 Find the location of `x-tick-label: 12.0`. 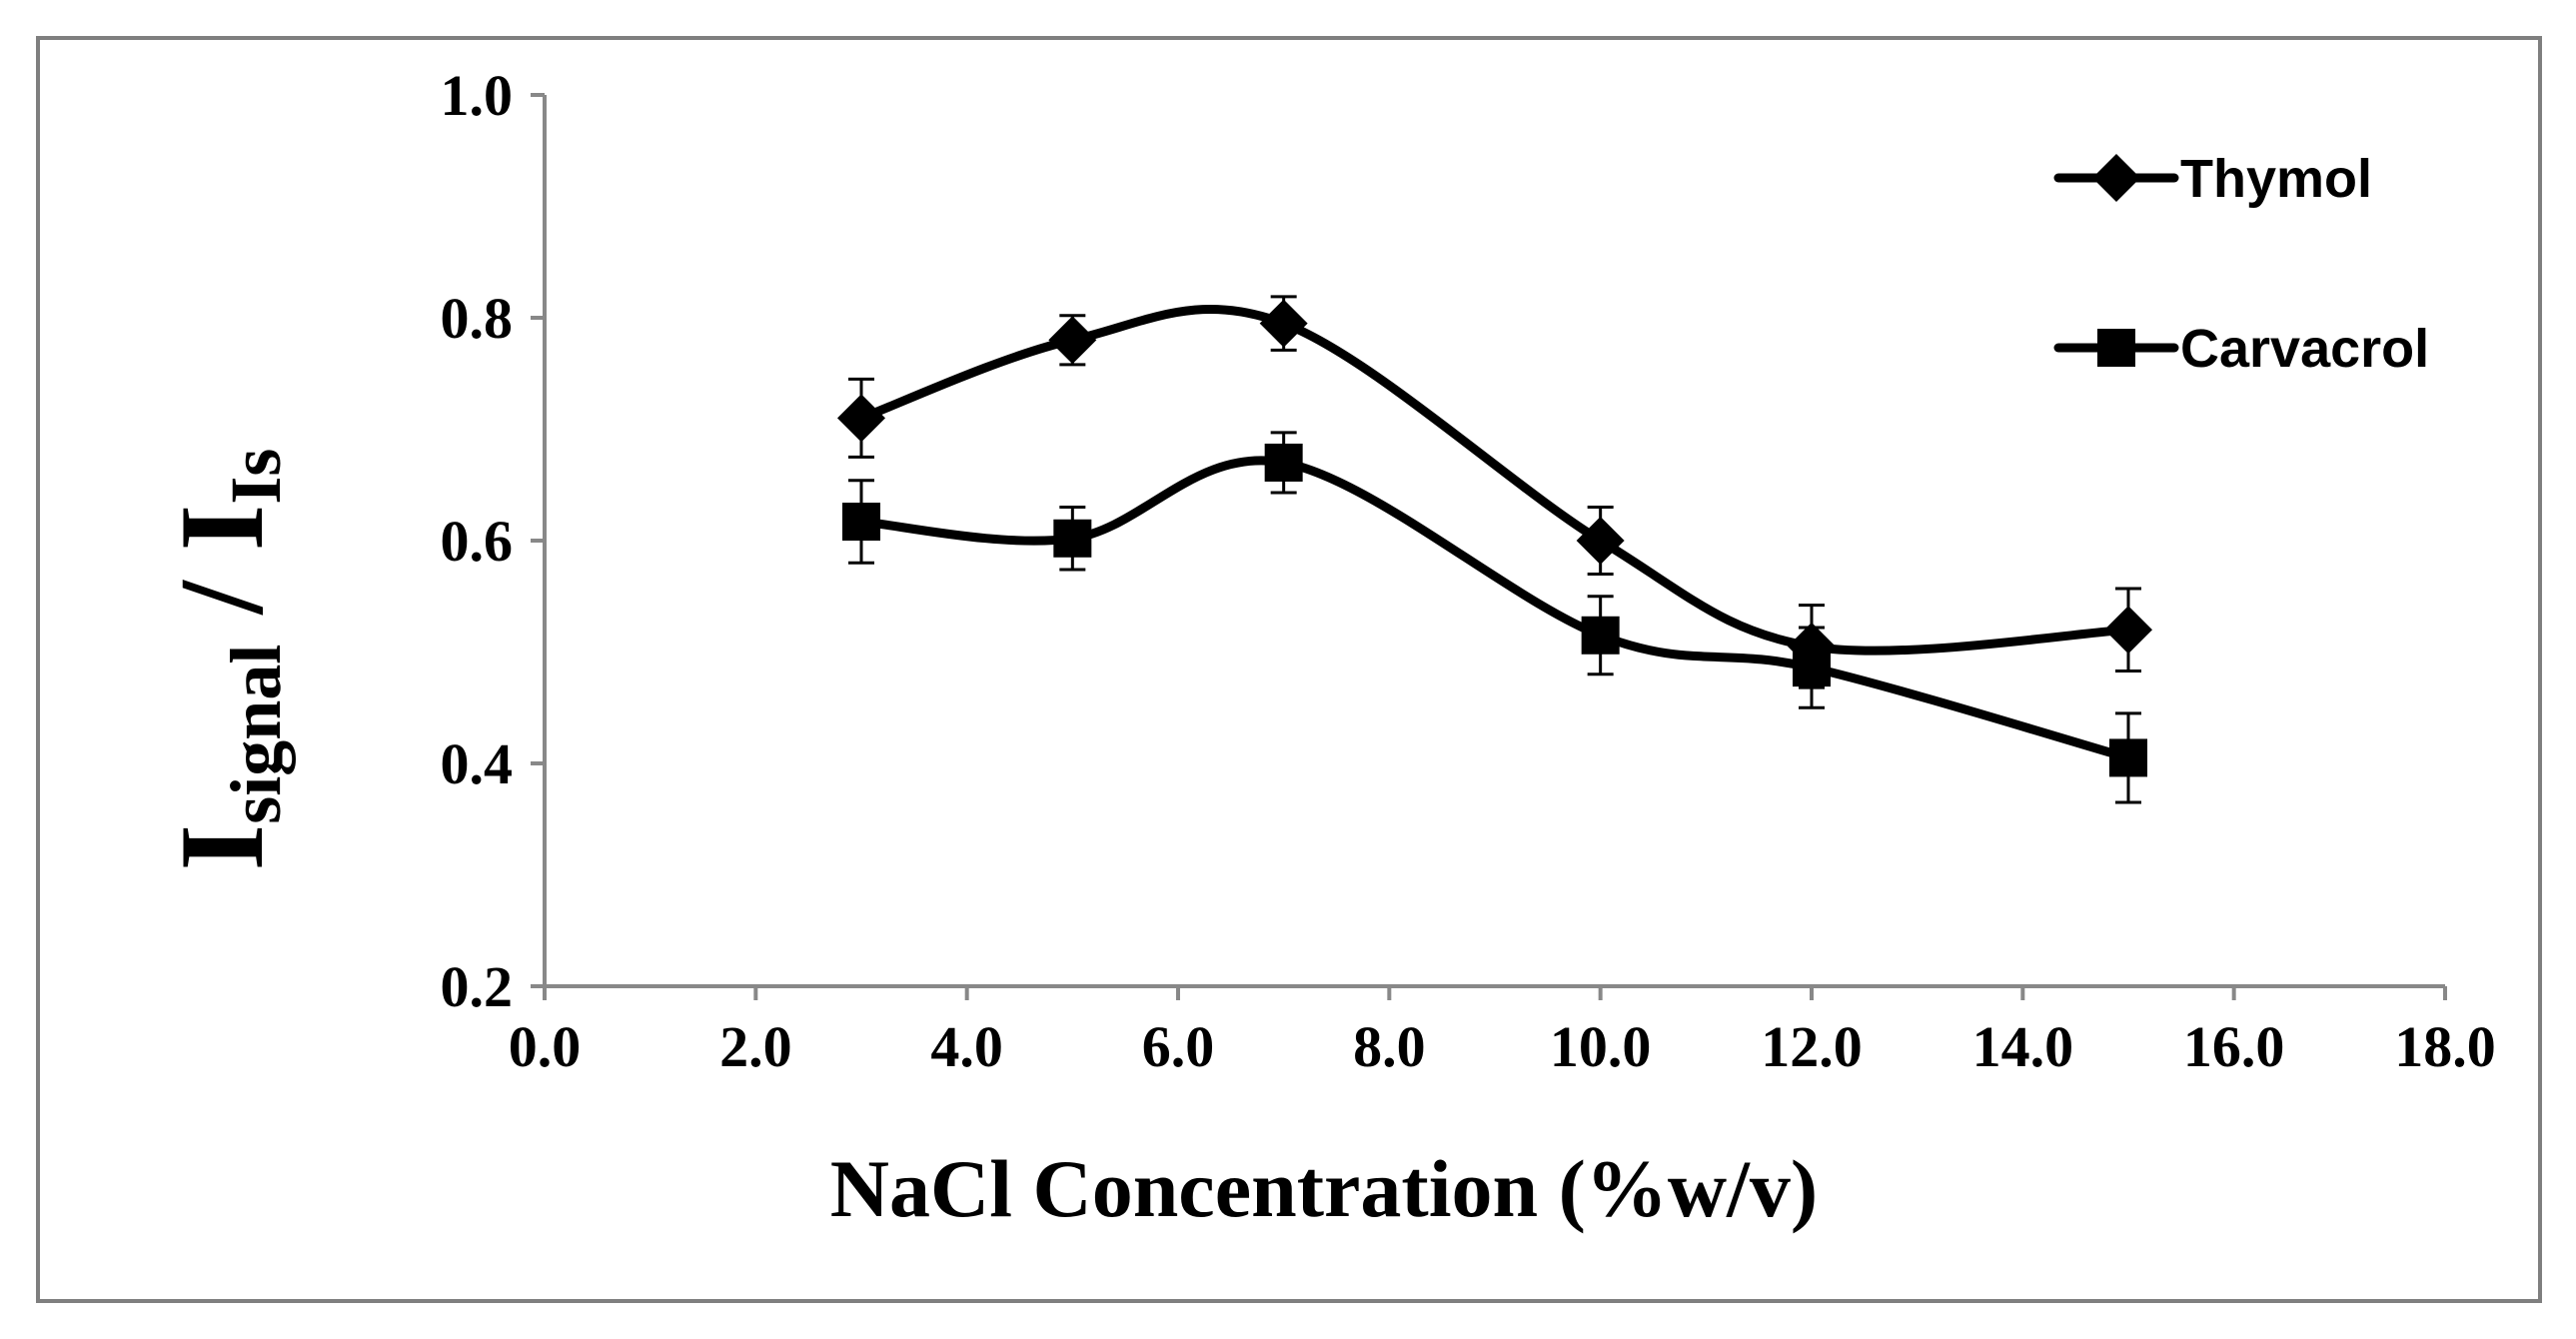

x-tick-label: 12.0 is located at coordinates (1812, 1046).